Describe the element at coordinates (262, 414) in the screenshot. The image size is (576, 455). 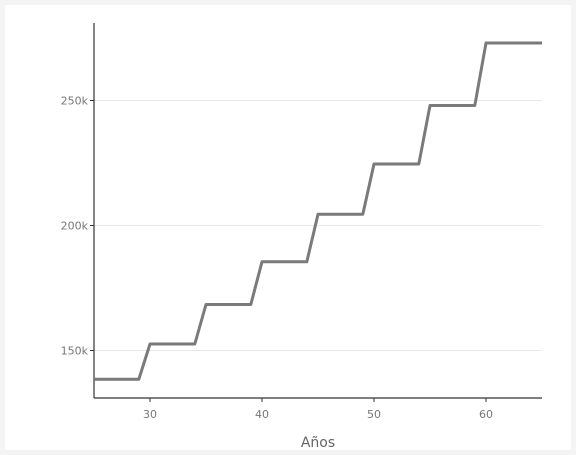
I see `x-tick-label: 40` at that location.